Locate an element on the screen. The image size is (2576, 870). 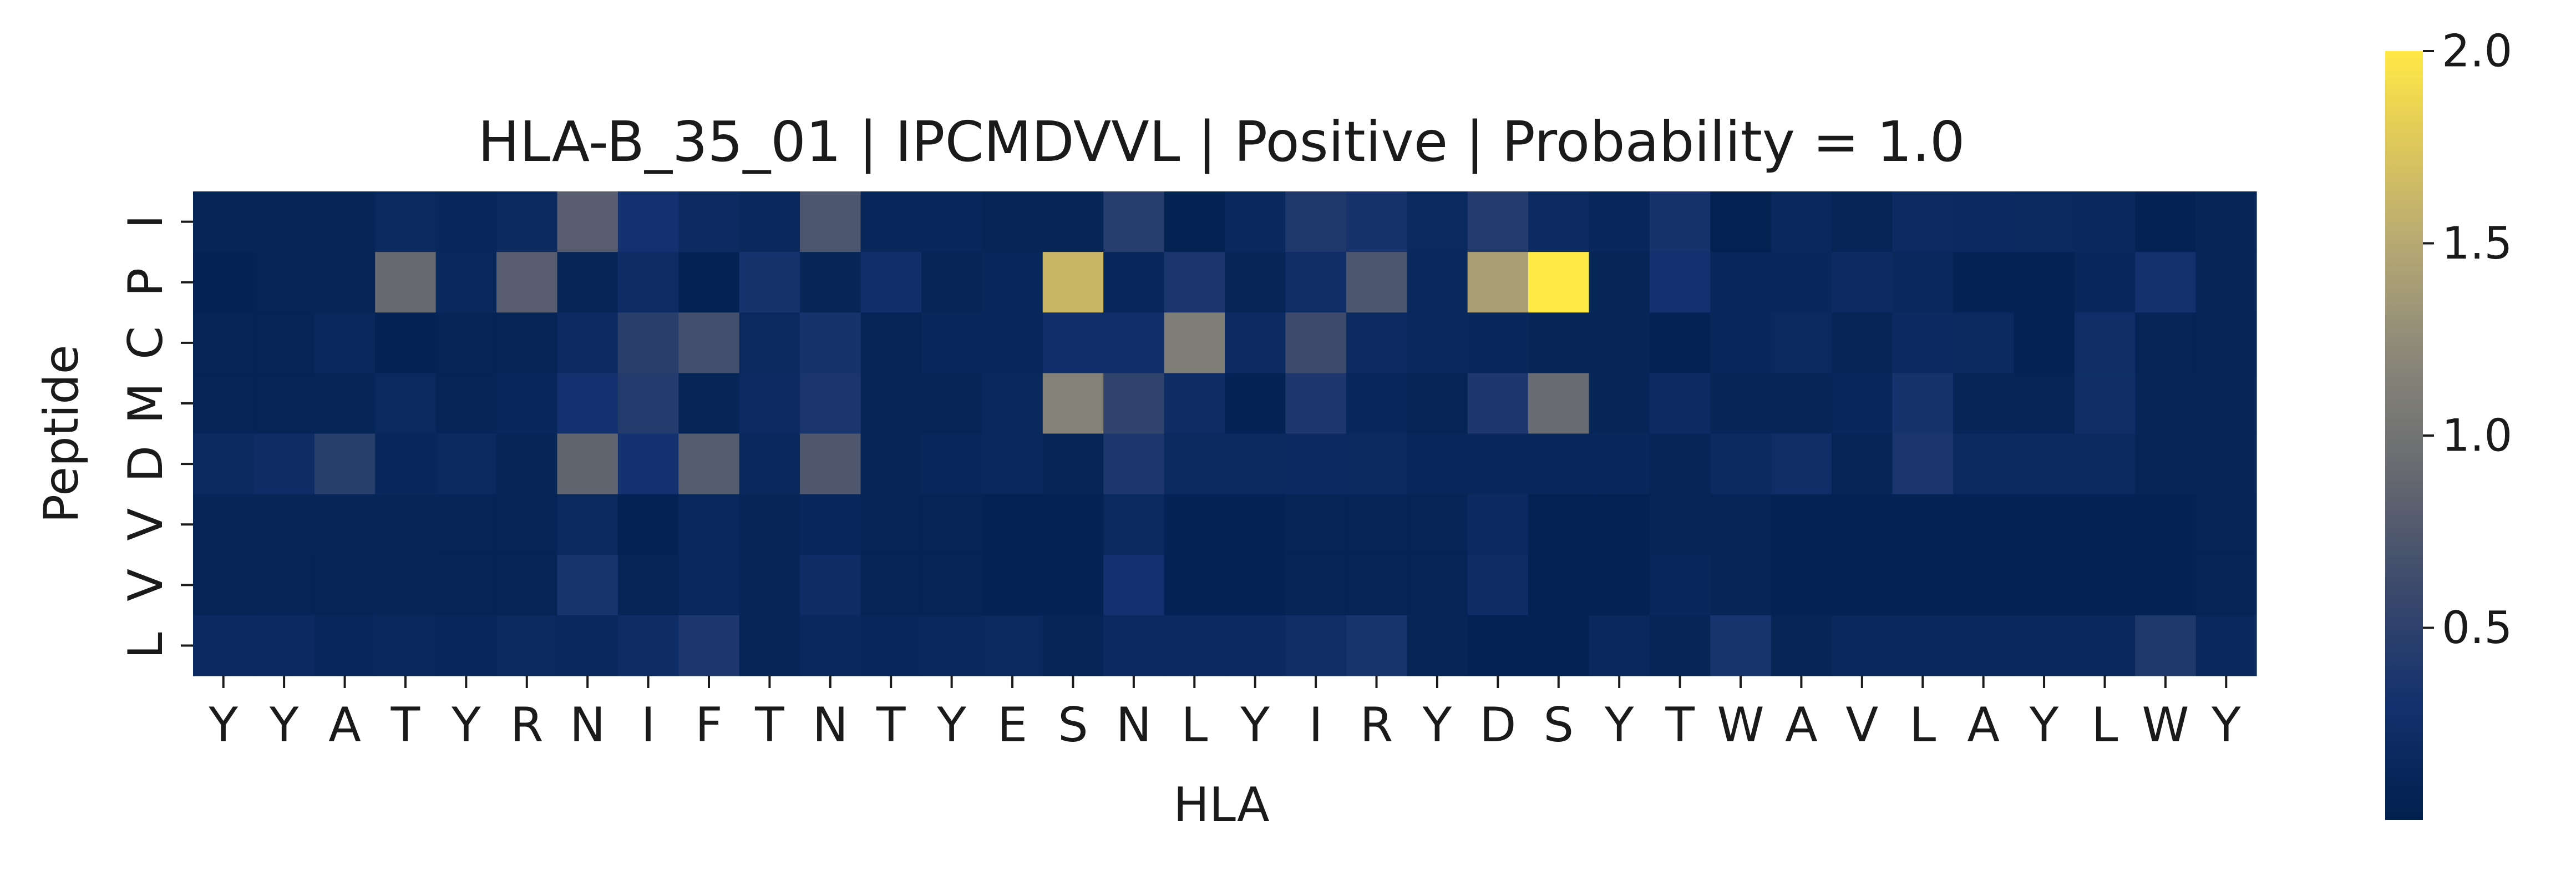
x-tick-label: I is located at coordinates (1315, 725).